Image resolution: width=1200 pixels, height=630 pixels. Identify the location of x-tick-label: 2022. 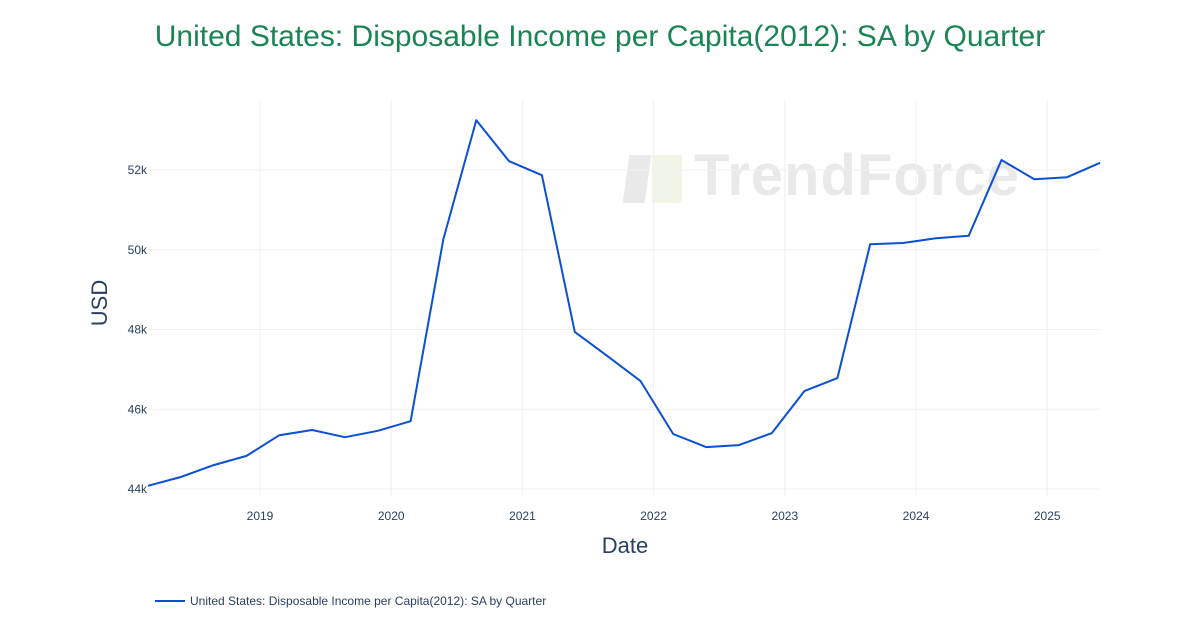
(653, 516).